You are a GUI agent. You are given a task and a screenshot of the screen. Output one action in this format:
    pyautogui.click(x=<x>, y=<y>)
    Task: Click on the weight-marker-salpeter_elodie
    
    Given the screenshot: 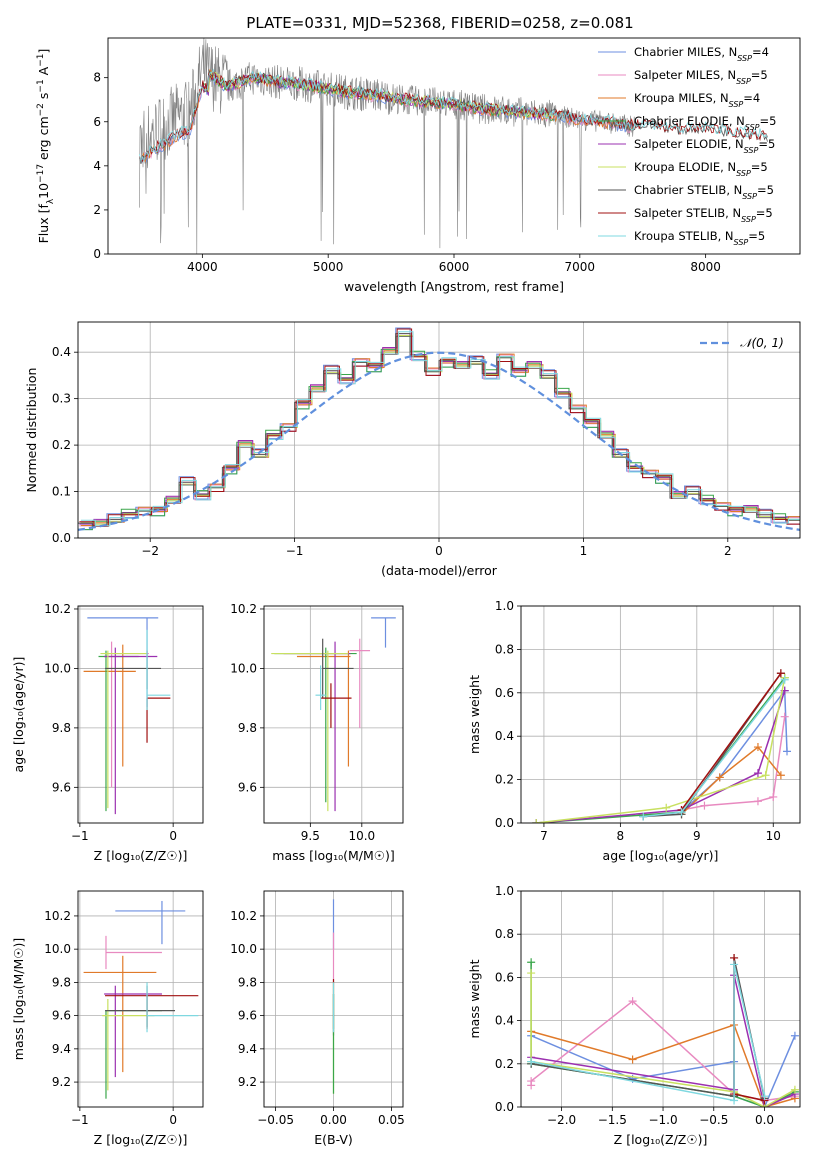 What is the action you would take?
    pyautogui.click(x=757, y=773)
    